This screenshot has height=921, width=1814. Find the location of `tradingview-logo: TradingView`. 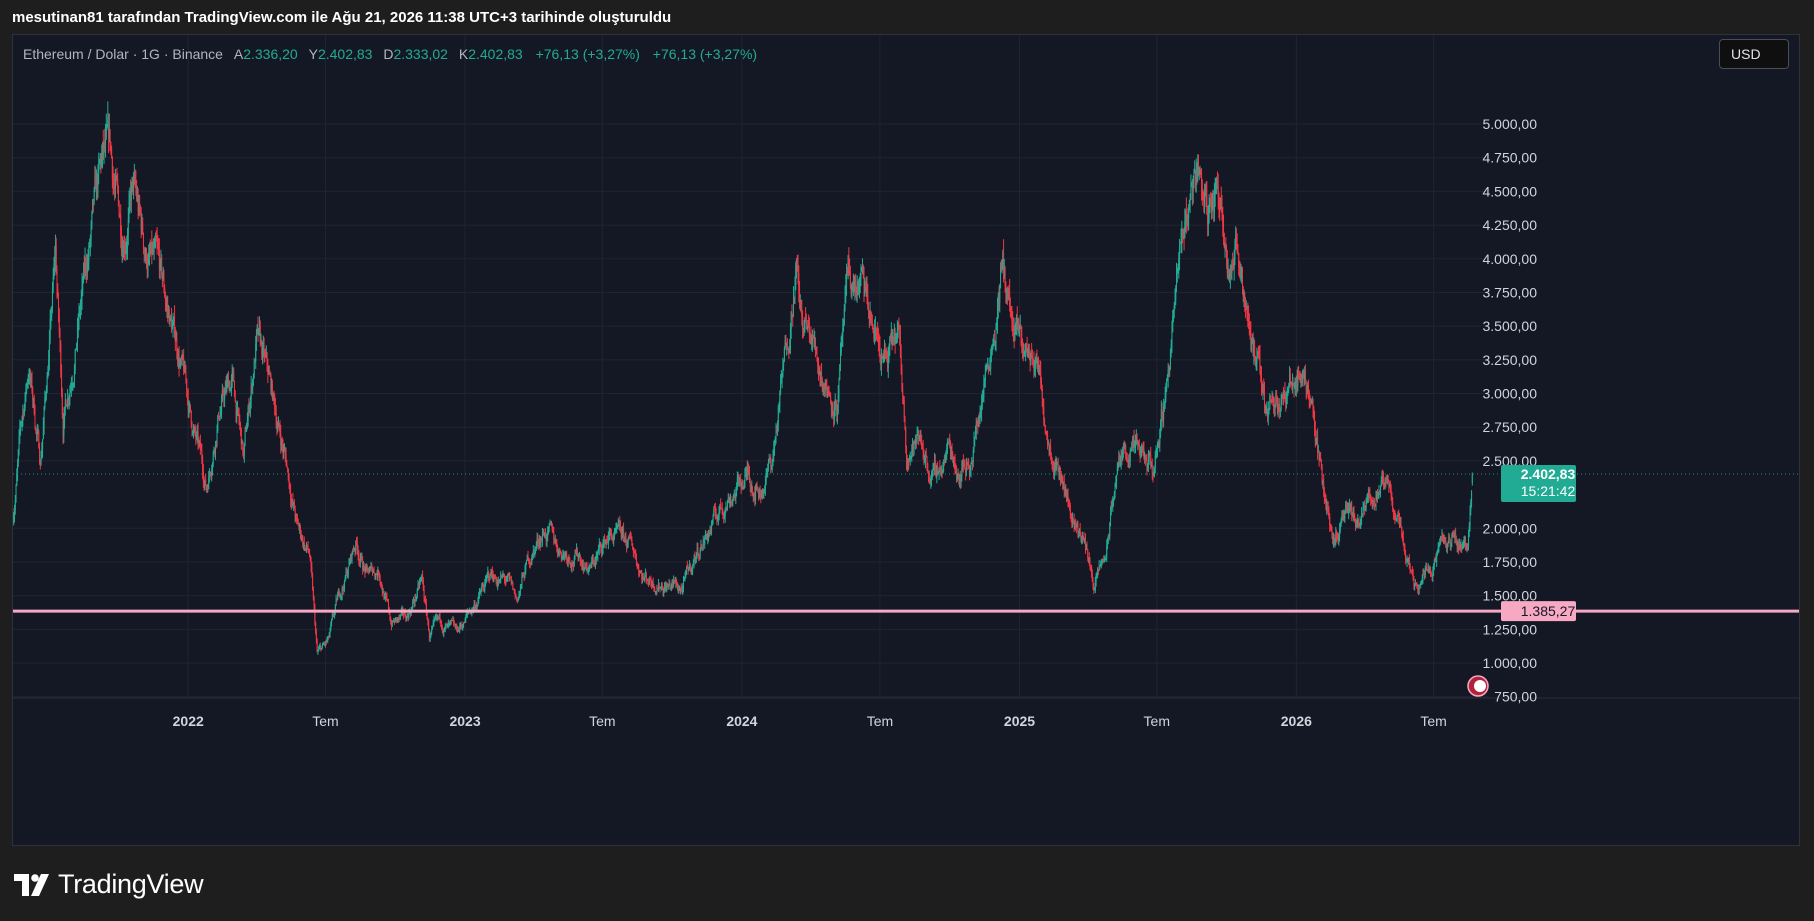

tradingview-logo: TradingView is located at coordinates (109, 884).